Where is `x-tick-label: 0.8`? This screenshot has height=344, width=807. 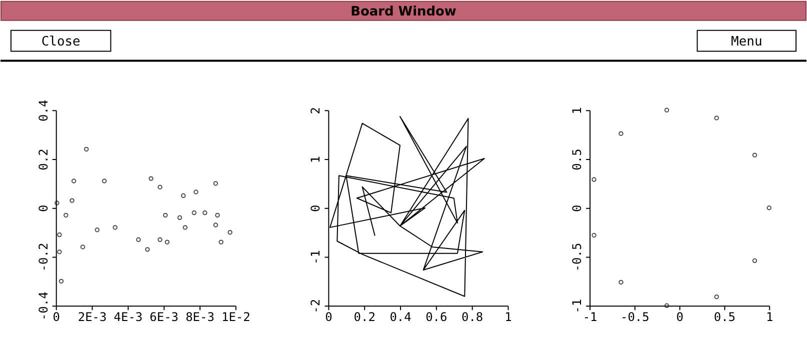
x-tick-label: 0.8 is located at coordinates (473, 317).